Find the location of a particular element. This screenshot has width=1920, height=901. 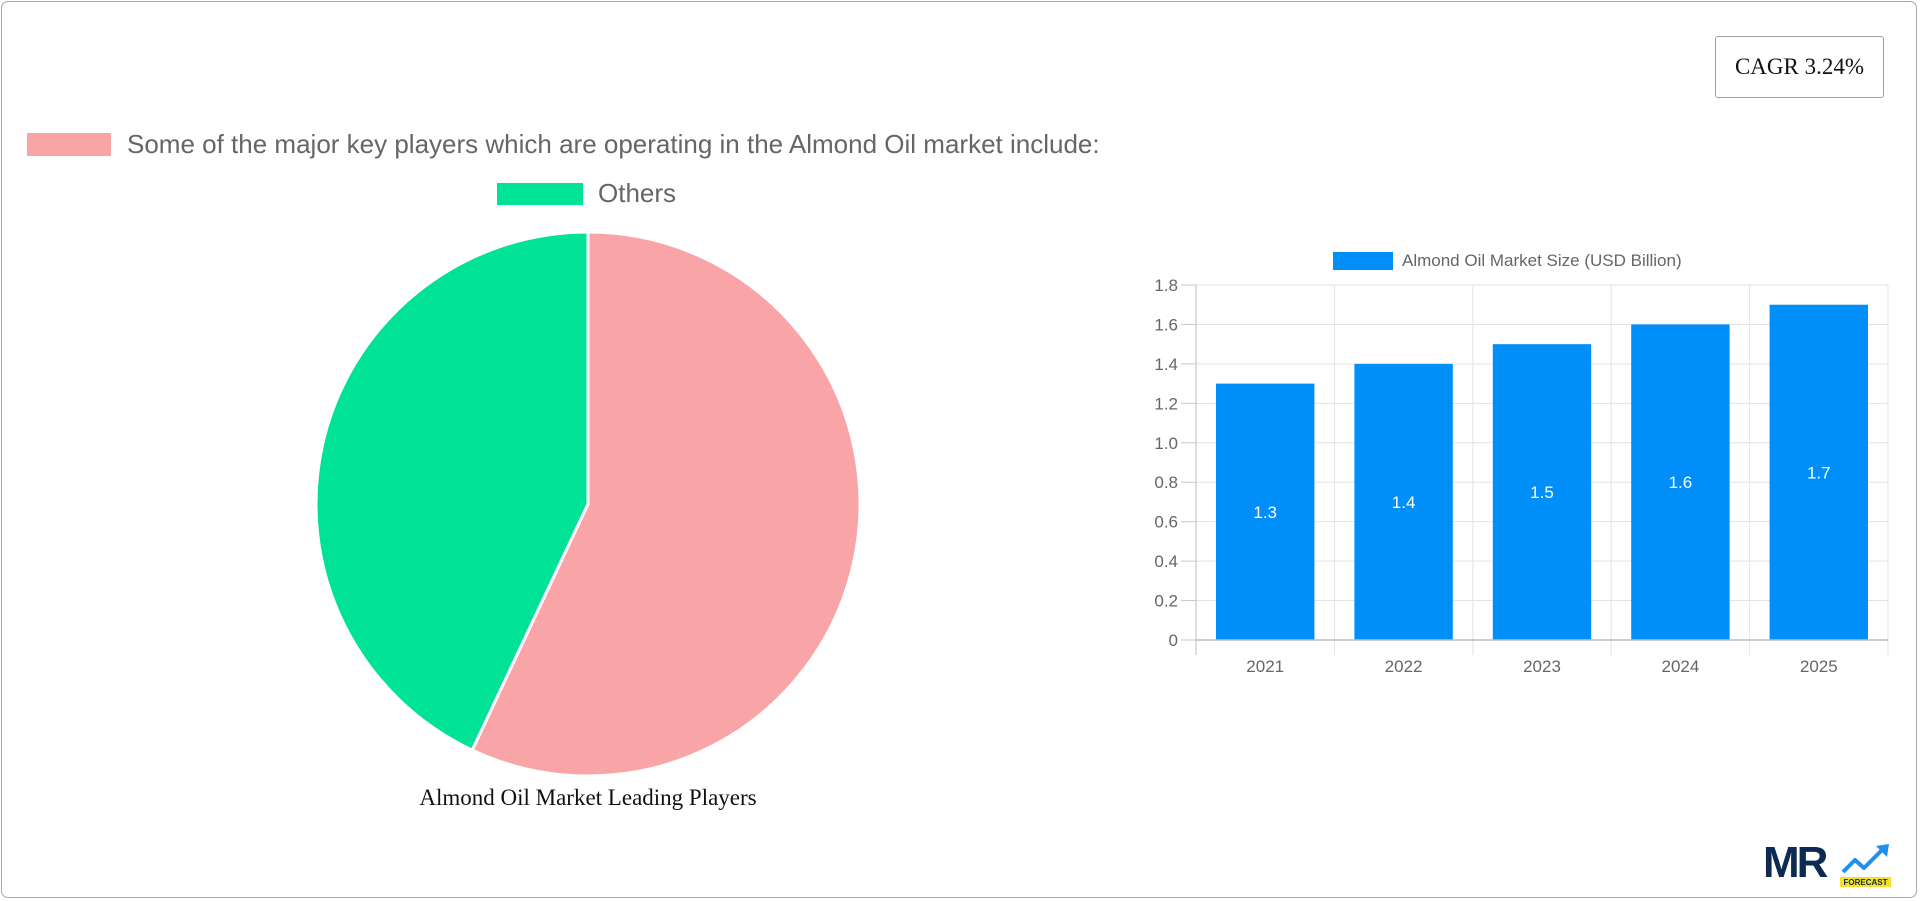

forecast-badge is located at coordinates (1865, 882).